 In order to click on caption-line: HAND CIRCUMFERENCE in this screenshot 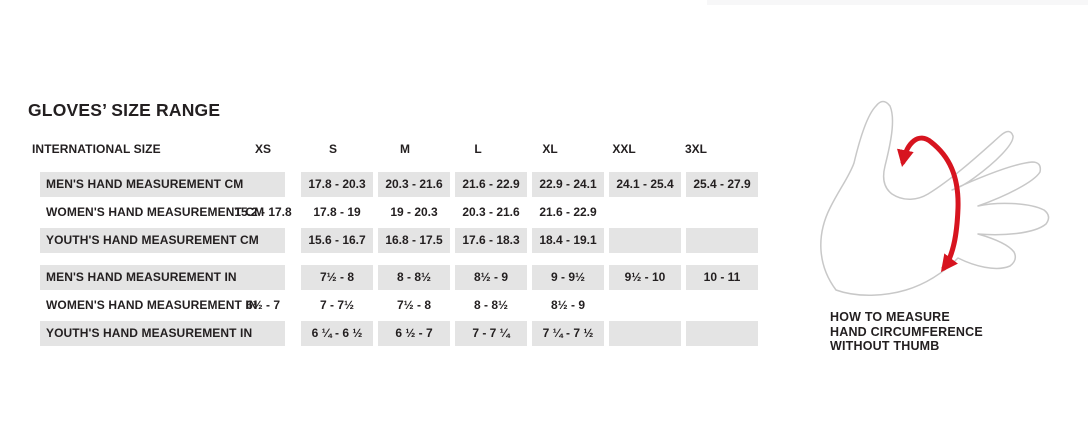, I will do `click(906, 331)`.